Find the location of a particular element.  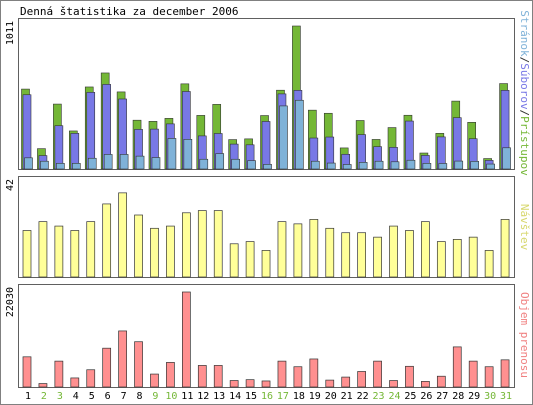

day-label: 8 is located at coordinates (140, 396).